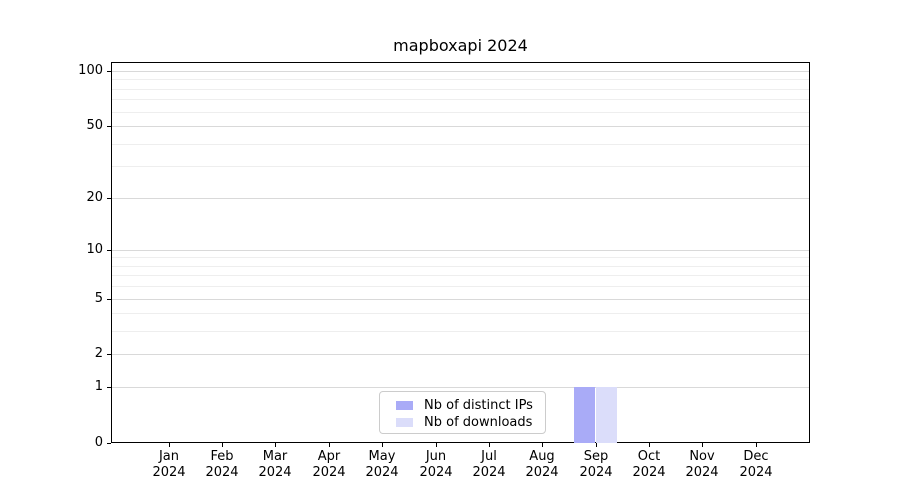 The height and width of the screenshot is (500, 900). I want to click on x-axis-tick-label: Mar 2024, so click(275, 464).